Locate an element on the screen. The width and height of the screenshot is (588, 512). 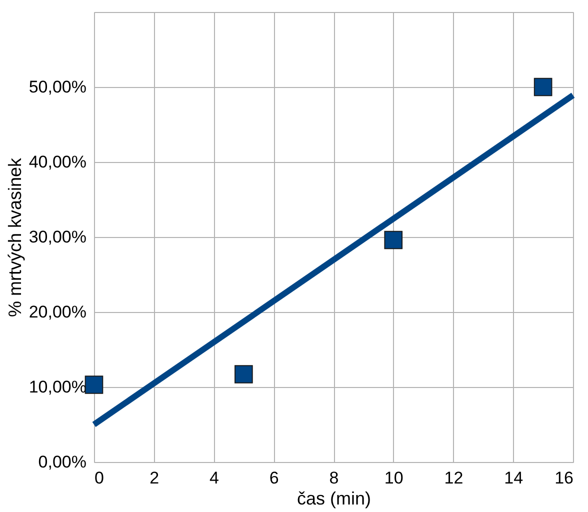
y-tick-label: 0,00% is located at coordinates (62, 462).